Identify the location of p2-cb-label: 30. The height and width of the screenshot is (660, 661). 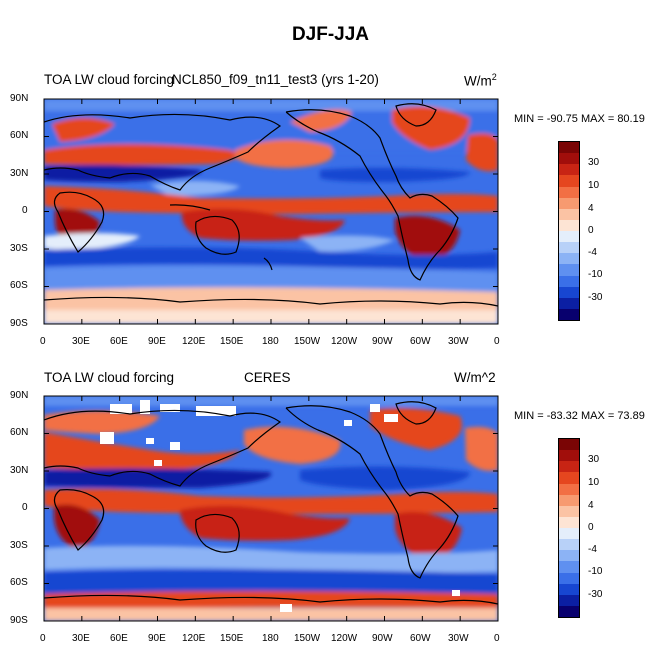
(594, 459).